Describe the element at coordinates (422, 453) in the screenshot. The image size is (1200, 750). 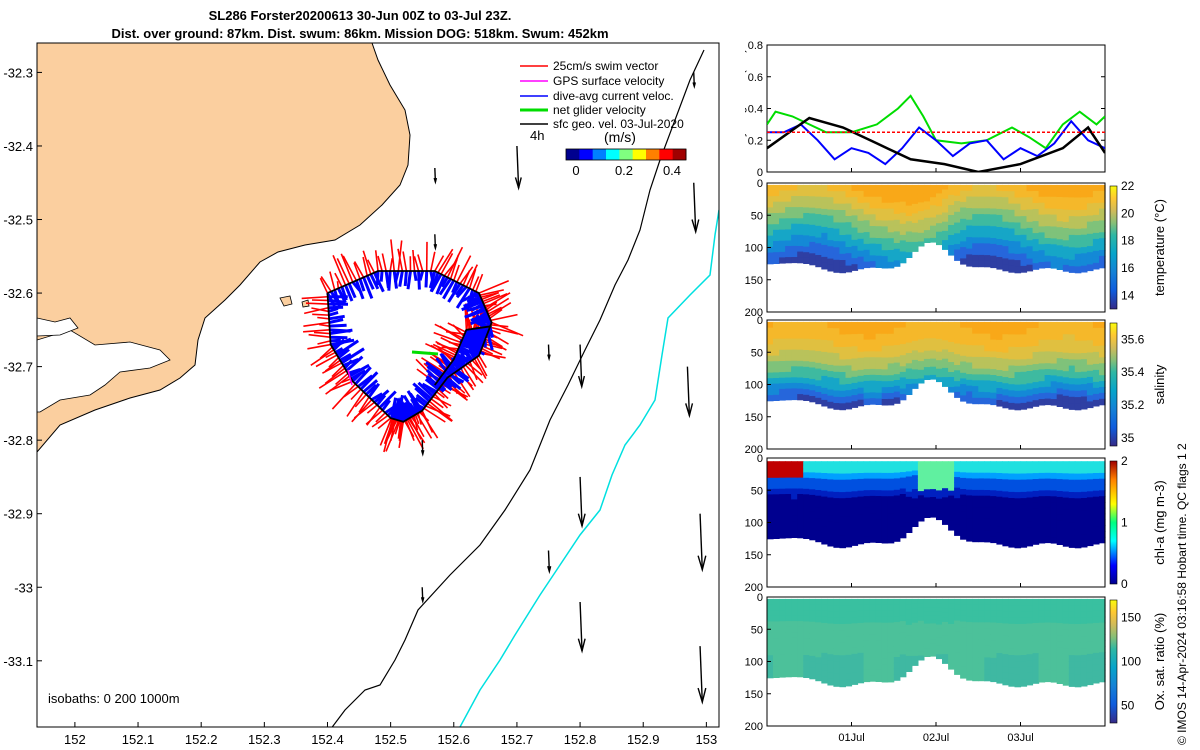
I see `geo-arrow-head` at that location.